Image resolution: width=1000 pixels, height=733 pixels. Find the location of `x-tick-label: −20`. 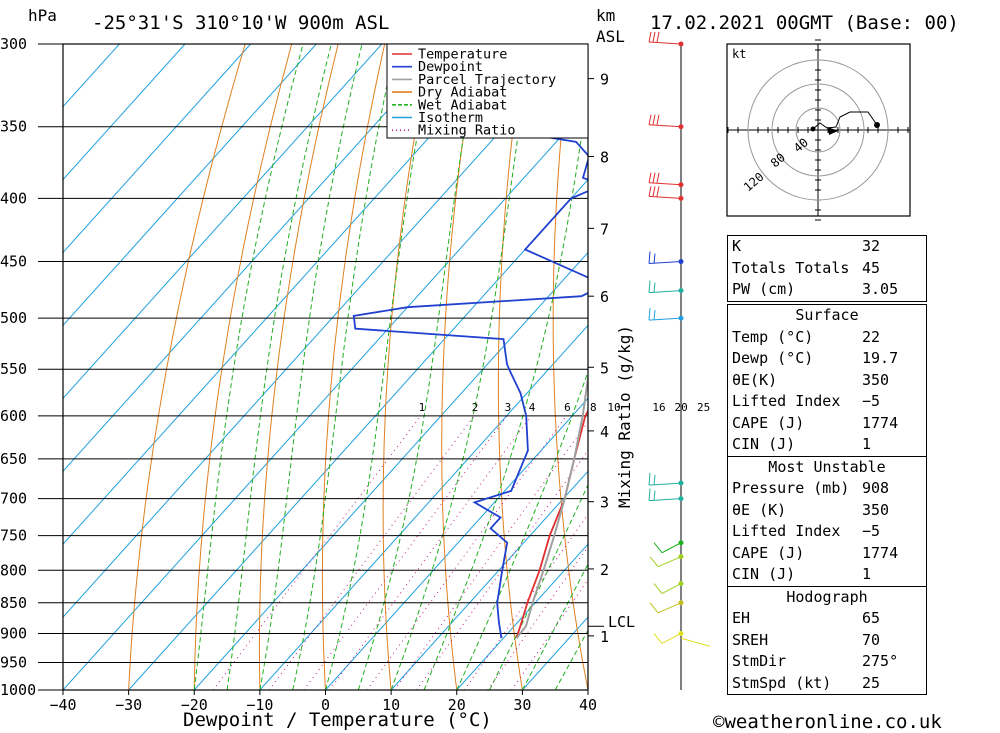

x-tick-label: −20 is located at coordinates (194, 705).